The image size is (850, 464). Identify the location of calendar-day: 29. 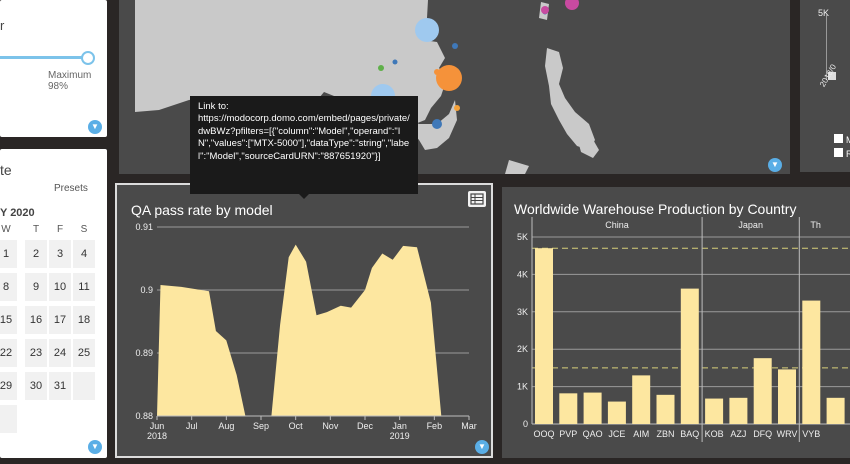
(8, 386).